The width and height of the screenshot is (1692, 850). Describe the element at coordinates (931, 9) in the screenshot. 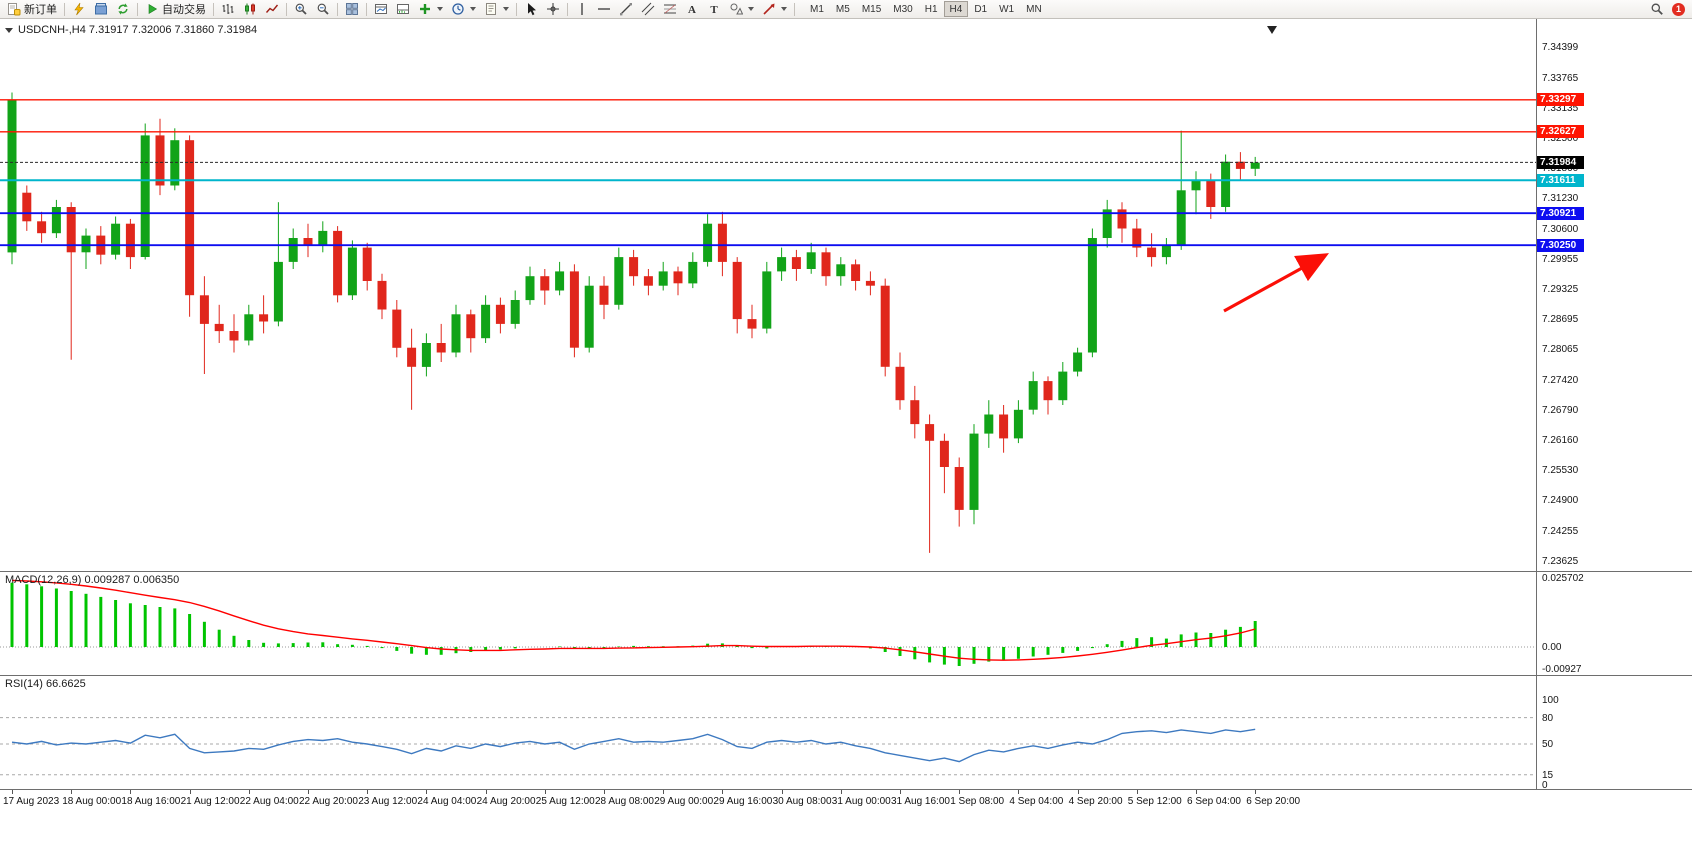

I see `timeframe-h1-button: H1` at that location.